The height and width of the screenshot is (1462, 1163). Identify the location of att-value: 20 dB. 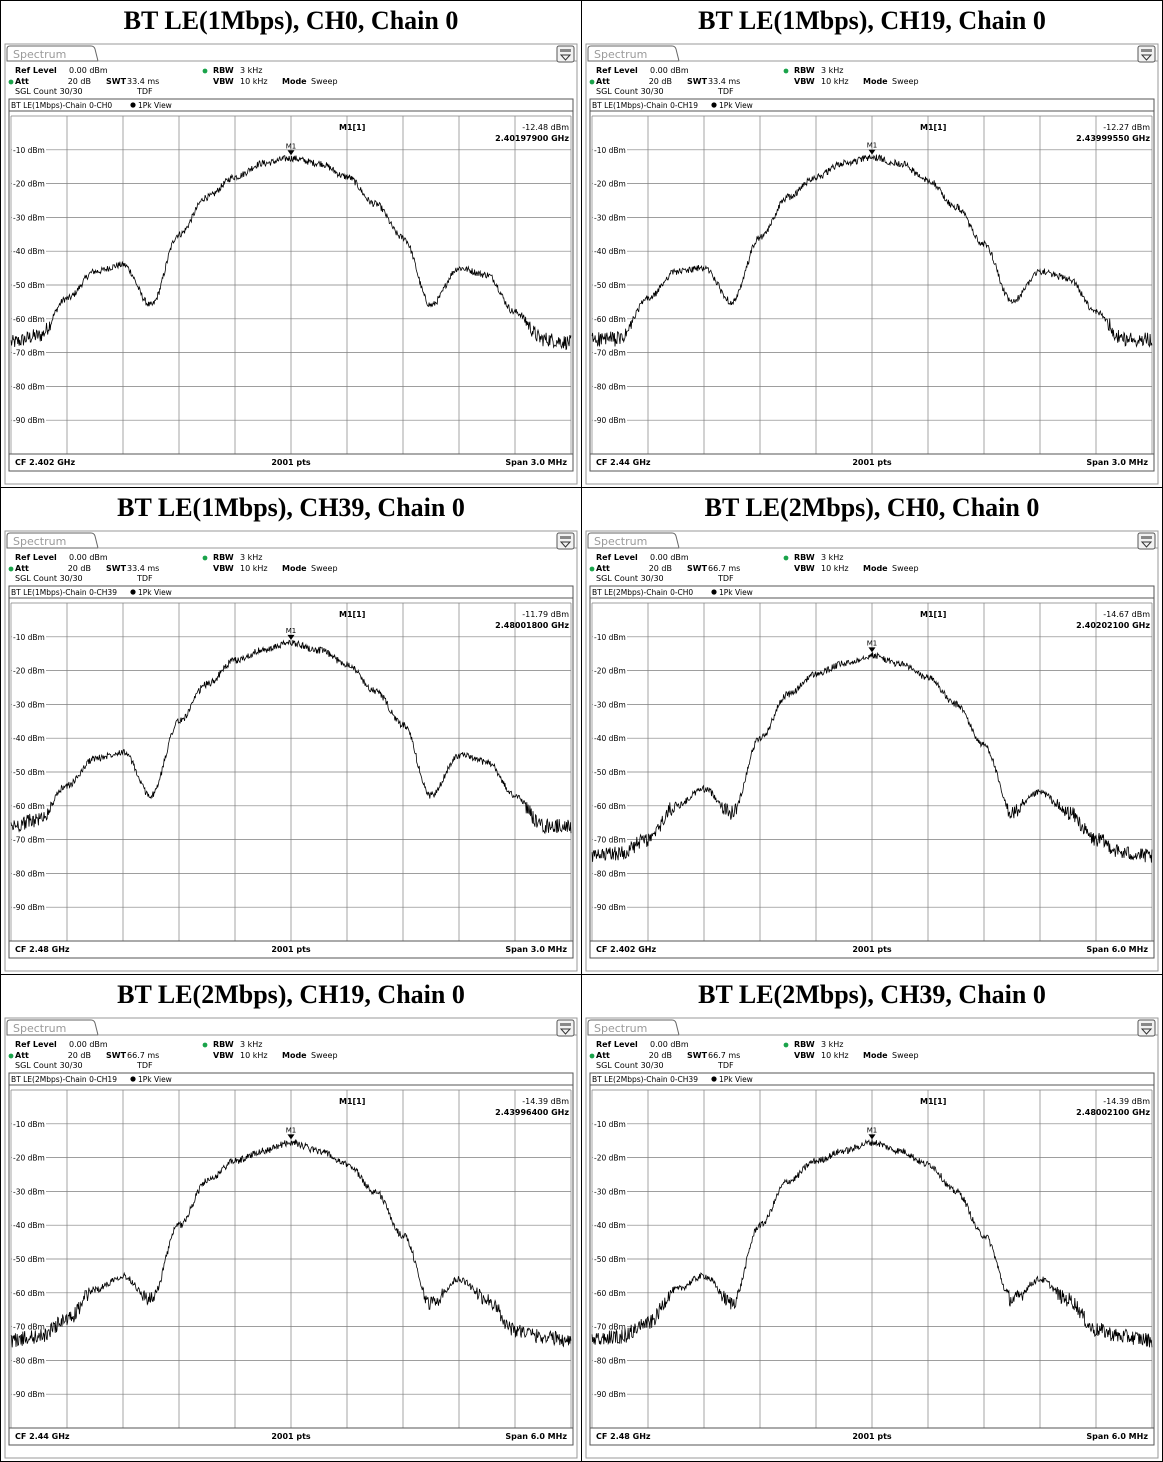
(660, 81).